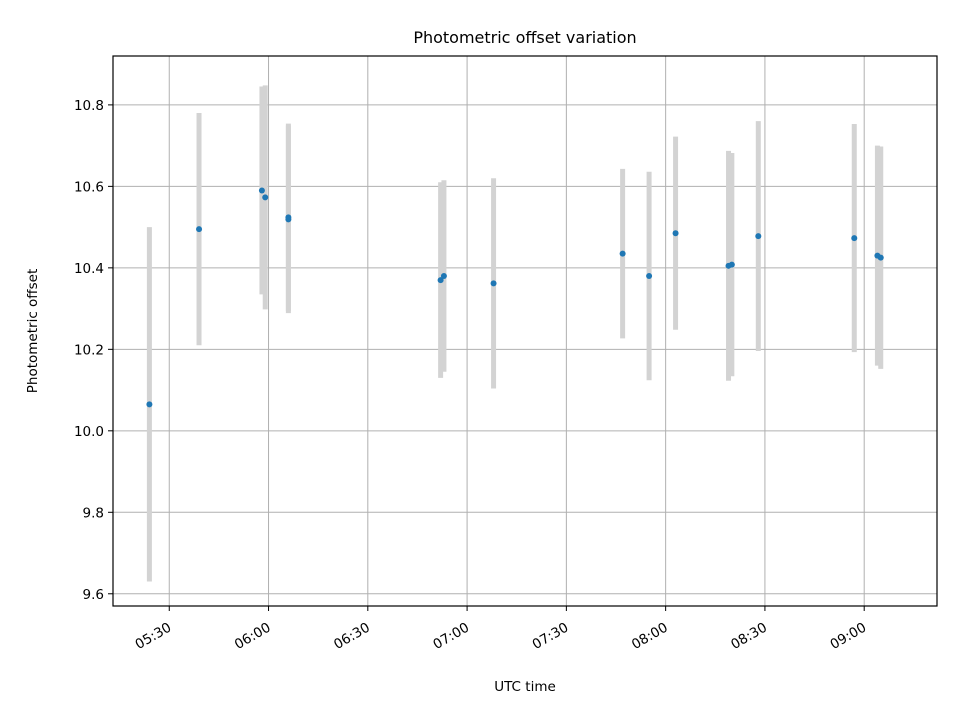 The width and height of the screenshot is (960, 720). Describe the element at coordinates (89, 187) in the screenshot. I see `y-tick-label: 10.6` at that location.